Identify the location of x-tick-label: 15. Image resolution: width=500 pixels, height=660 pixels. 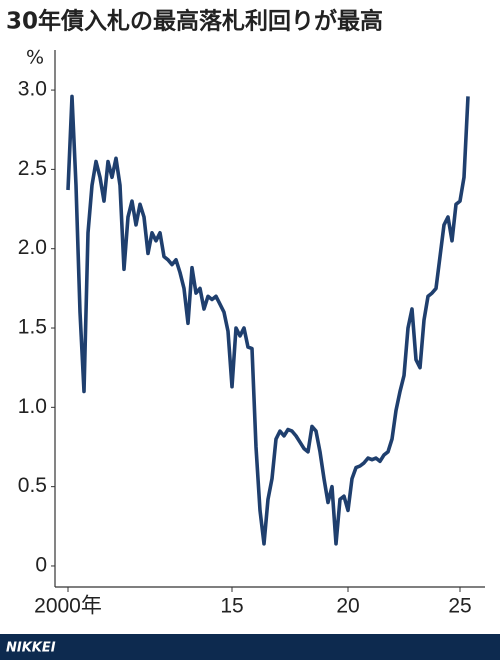
(231, 606).